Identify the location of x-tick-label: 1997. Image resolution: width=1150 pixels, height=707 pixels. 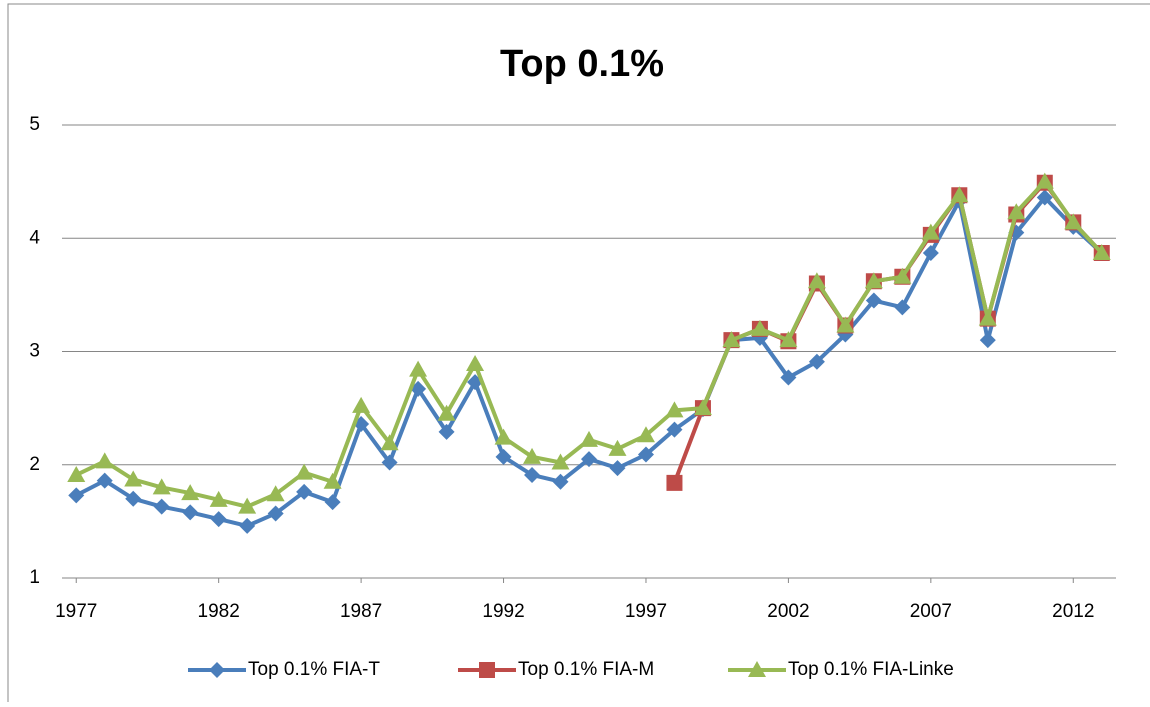
(646, 611).